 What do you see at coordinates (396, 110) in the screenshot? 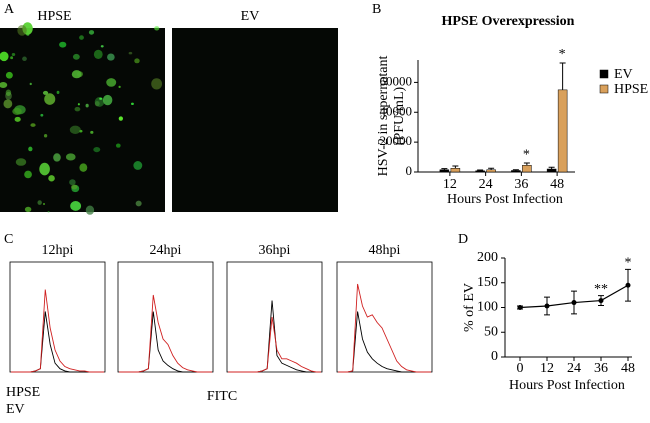
I see `y-tick-label: 40000` at bounding box center [396, 110].